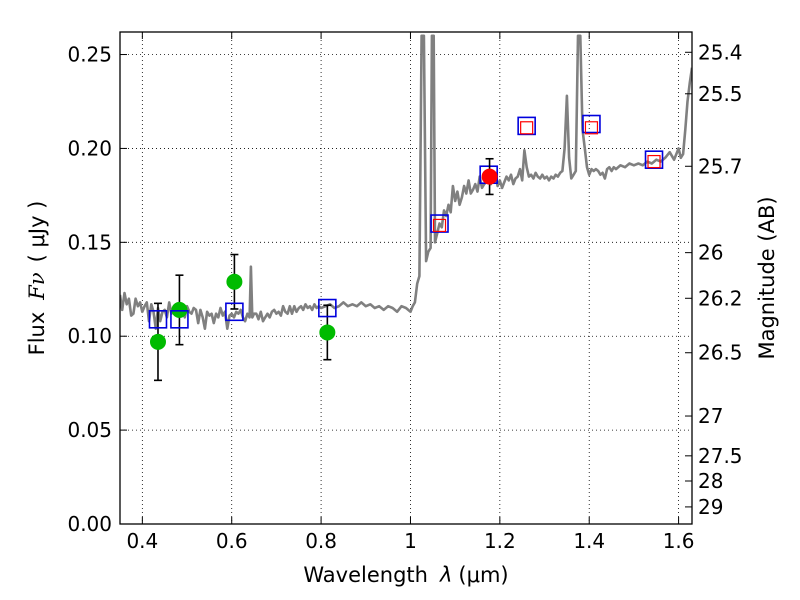 The height and width of the screenshot is (600, 800). What do you see at coordinates (89, 242) in the screenshot?
I see `y-tick-label: 0.15` at bounding box center [89, 242].